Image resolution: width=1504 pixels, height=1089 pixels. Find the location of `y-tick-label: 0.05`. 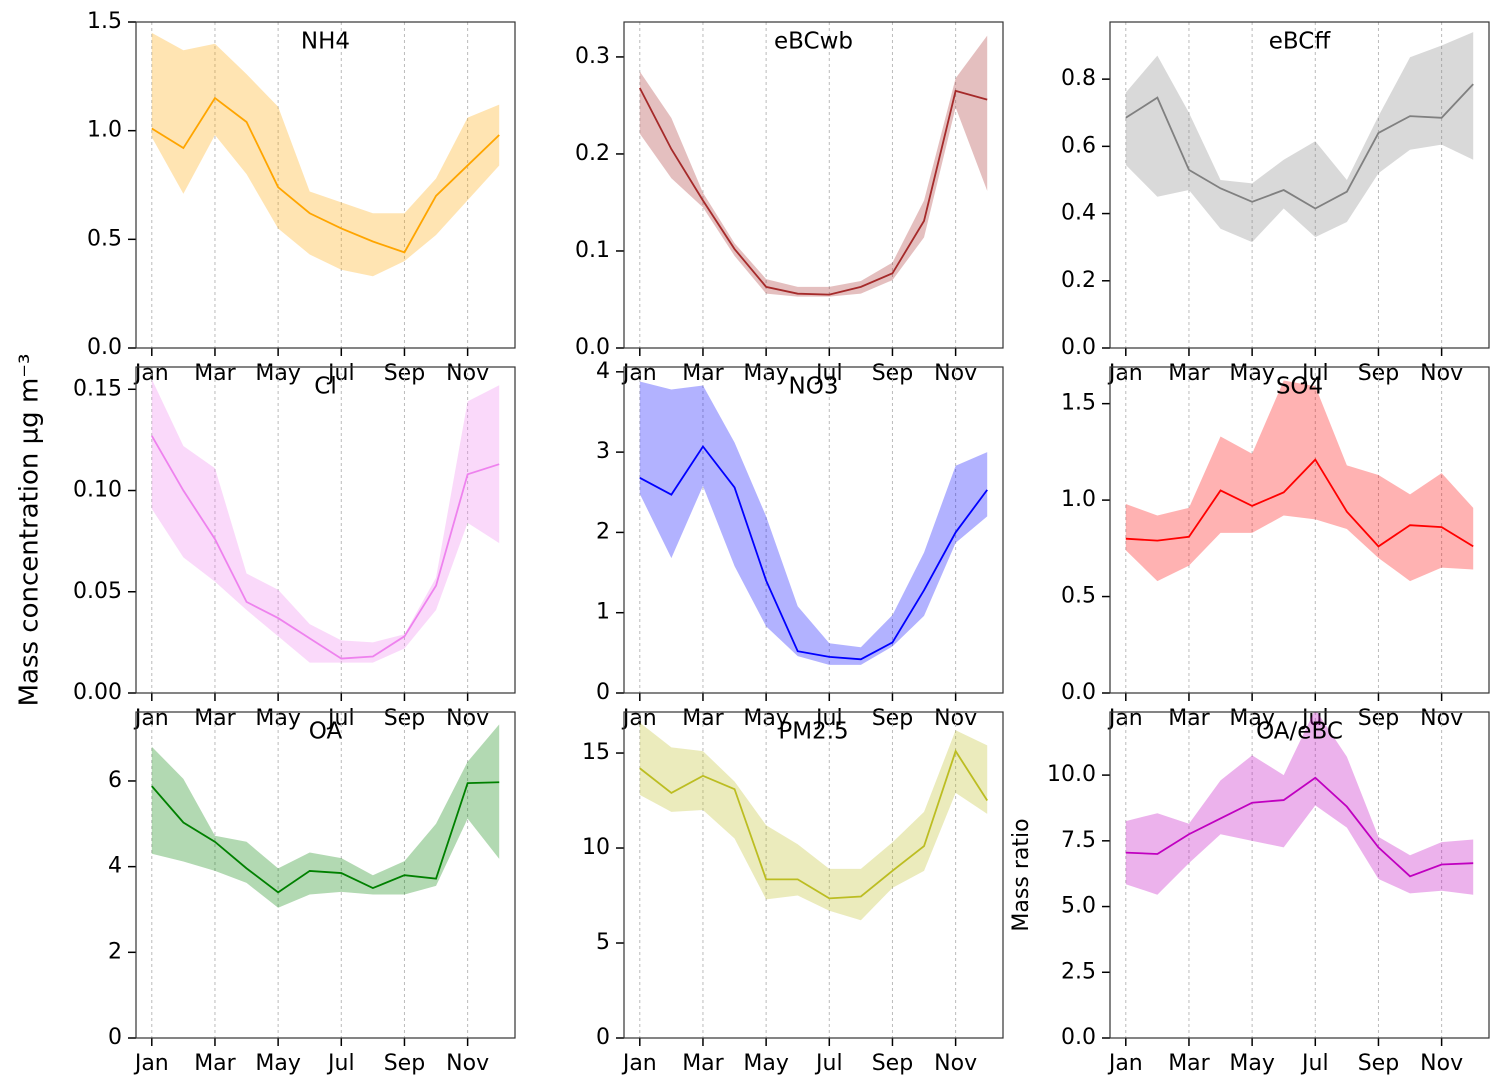

y-tick-label: 0.05 is located at coordinates (97, 591).